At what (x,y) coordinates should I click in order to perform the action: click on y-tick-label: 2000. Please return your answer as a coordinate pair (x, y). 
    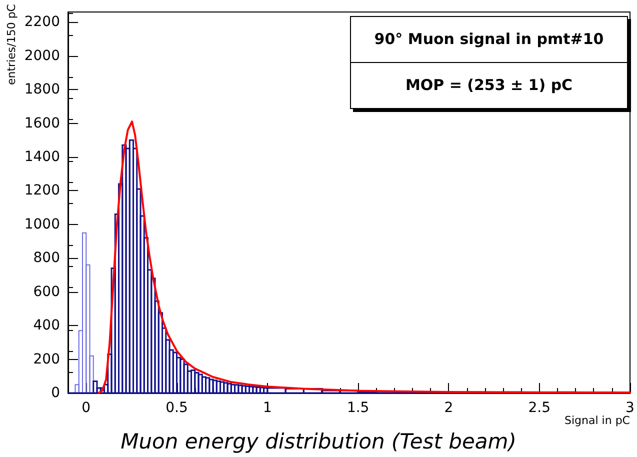
    Looking at the image, I should click on (42, 56).